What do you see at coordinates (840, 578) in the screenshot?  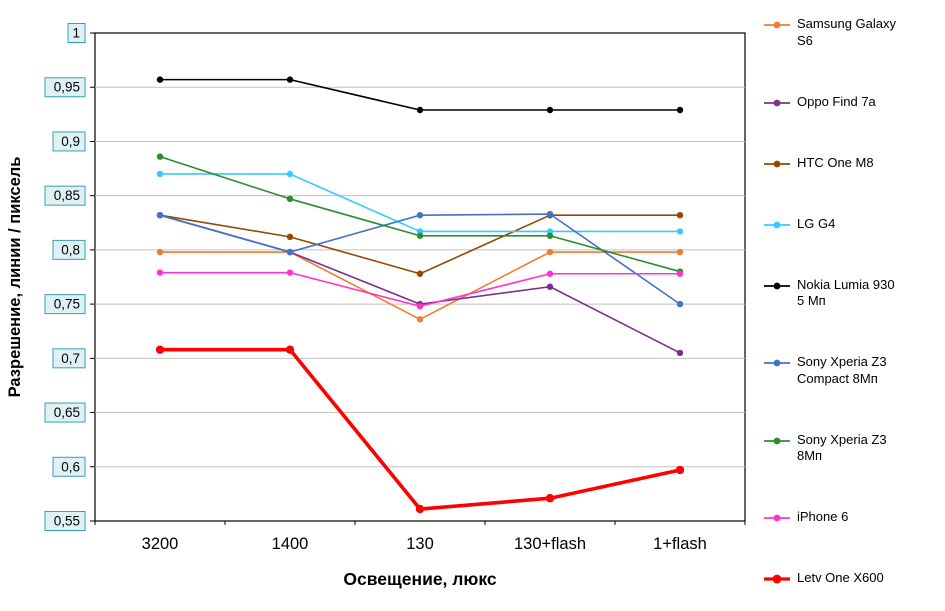 I see `legend-label: Letv One X600` at bounding box center [840, 578].